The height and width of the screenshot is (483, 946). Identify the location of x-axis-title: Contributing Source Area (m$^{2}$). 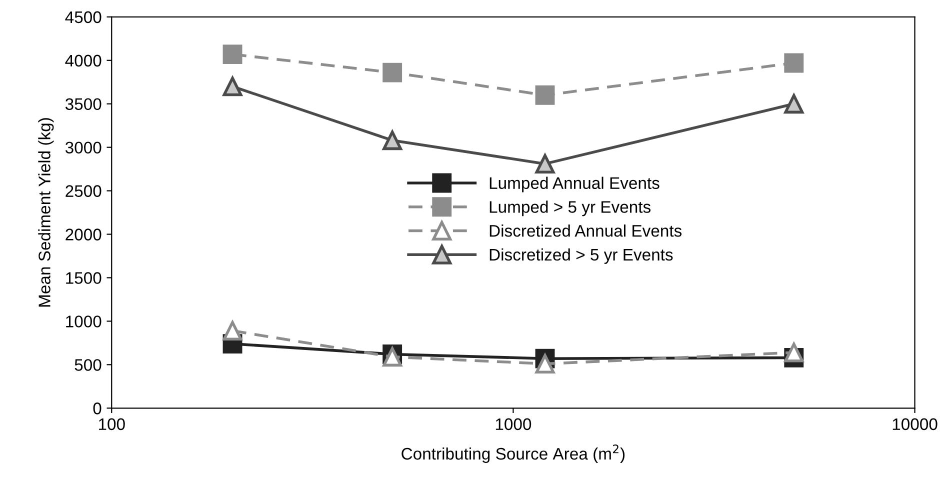
(513, 453).